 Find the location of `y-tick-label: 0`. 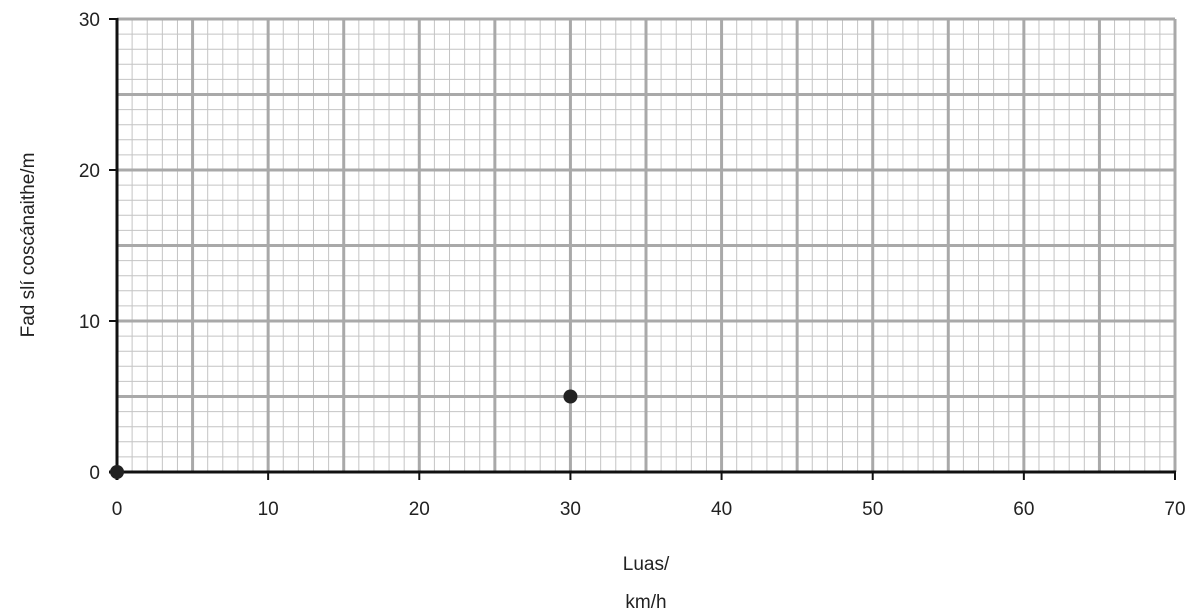

y-tick-label: 0 is located at coordinates (94, 473).